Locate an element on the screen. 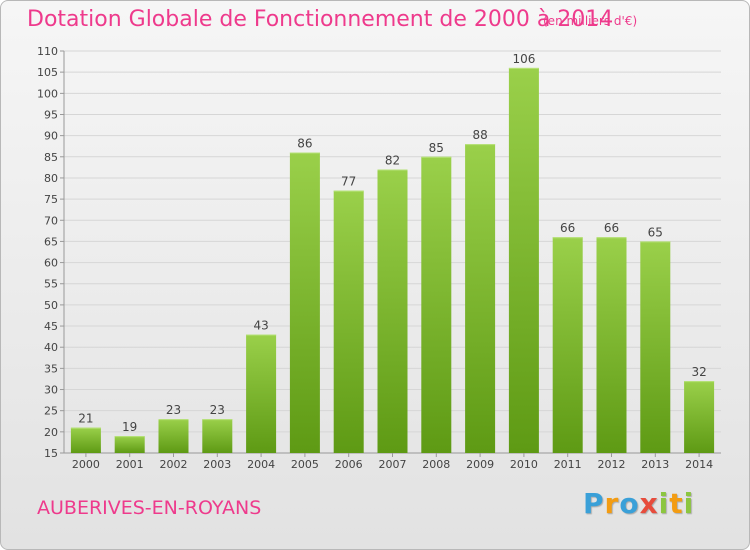 The image size is (750, 550). bar-value-label: 32 is located at coordinates (698, 372).